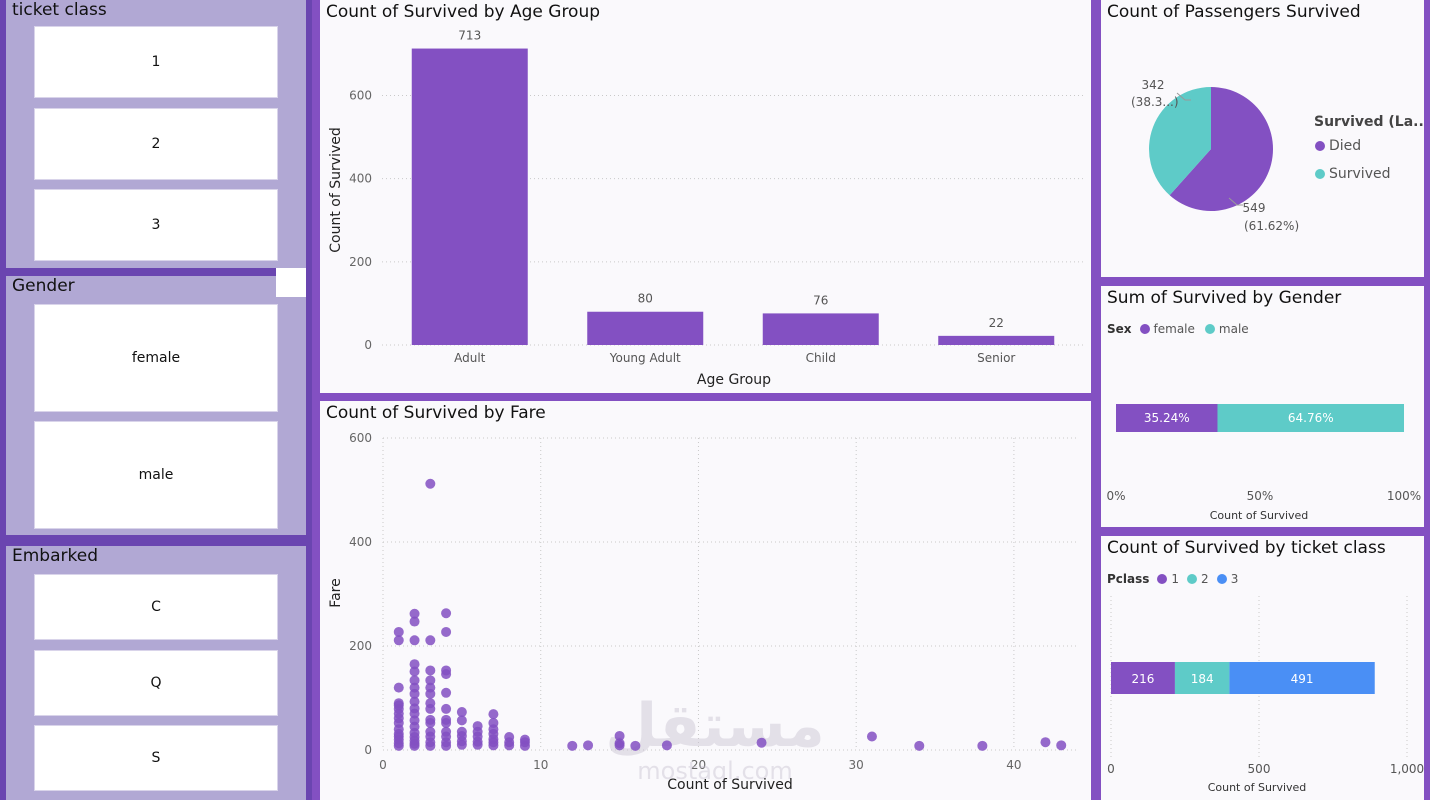 This screenshot has height=800, width=1430. I want to click on class-bar-label: 491, so click(1302, 679).